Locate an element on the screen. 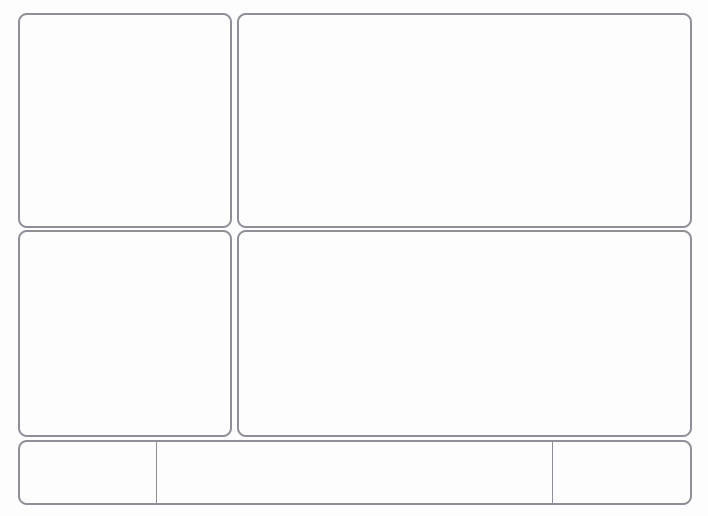  title-block-left-cell is located at coordinates (88, 472).